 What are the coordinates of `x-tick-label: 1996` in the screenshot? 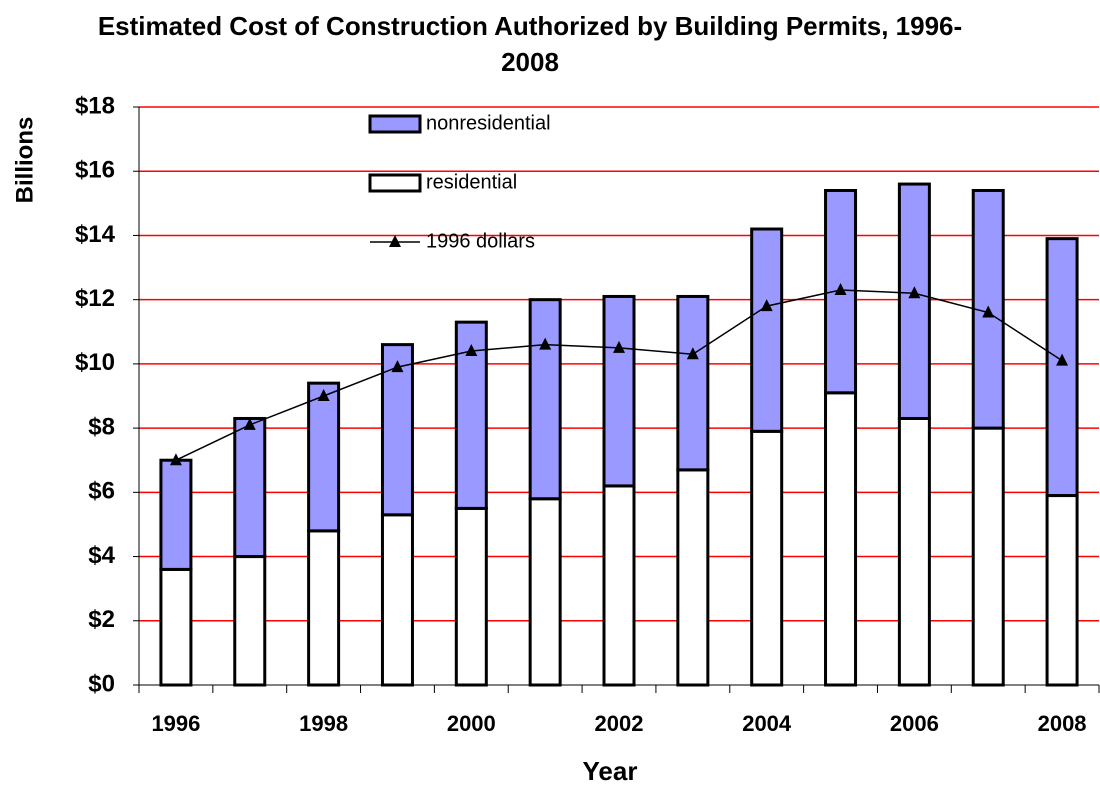 It's located at (175, 723).